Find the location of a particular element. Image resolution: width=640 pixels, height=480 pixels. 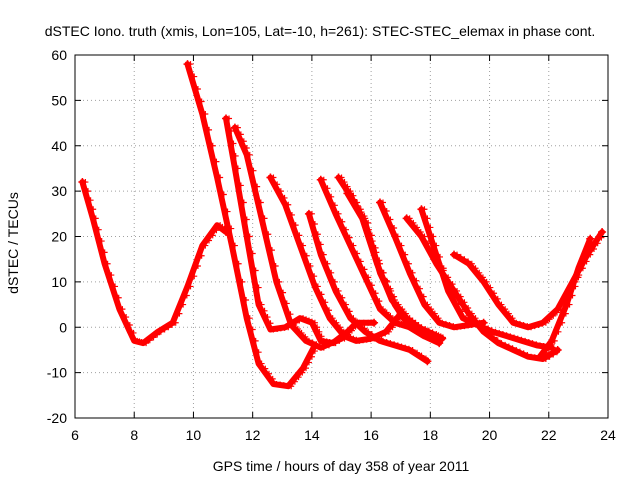

y-tick-label: -10 is located at coordinates (57, 373).